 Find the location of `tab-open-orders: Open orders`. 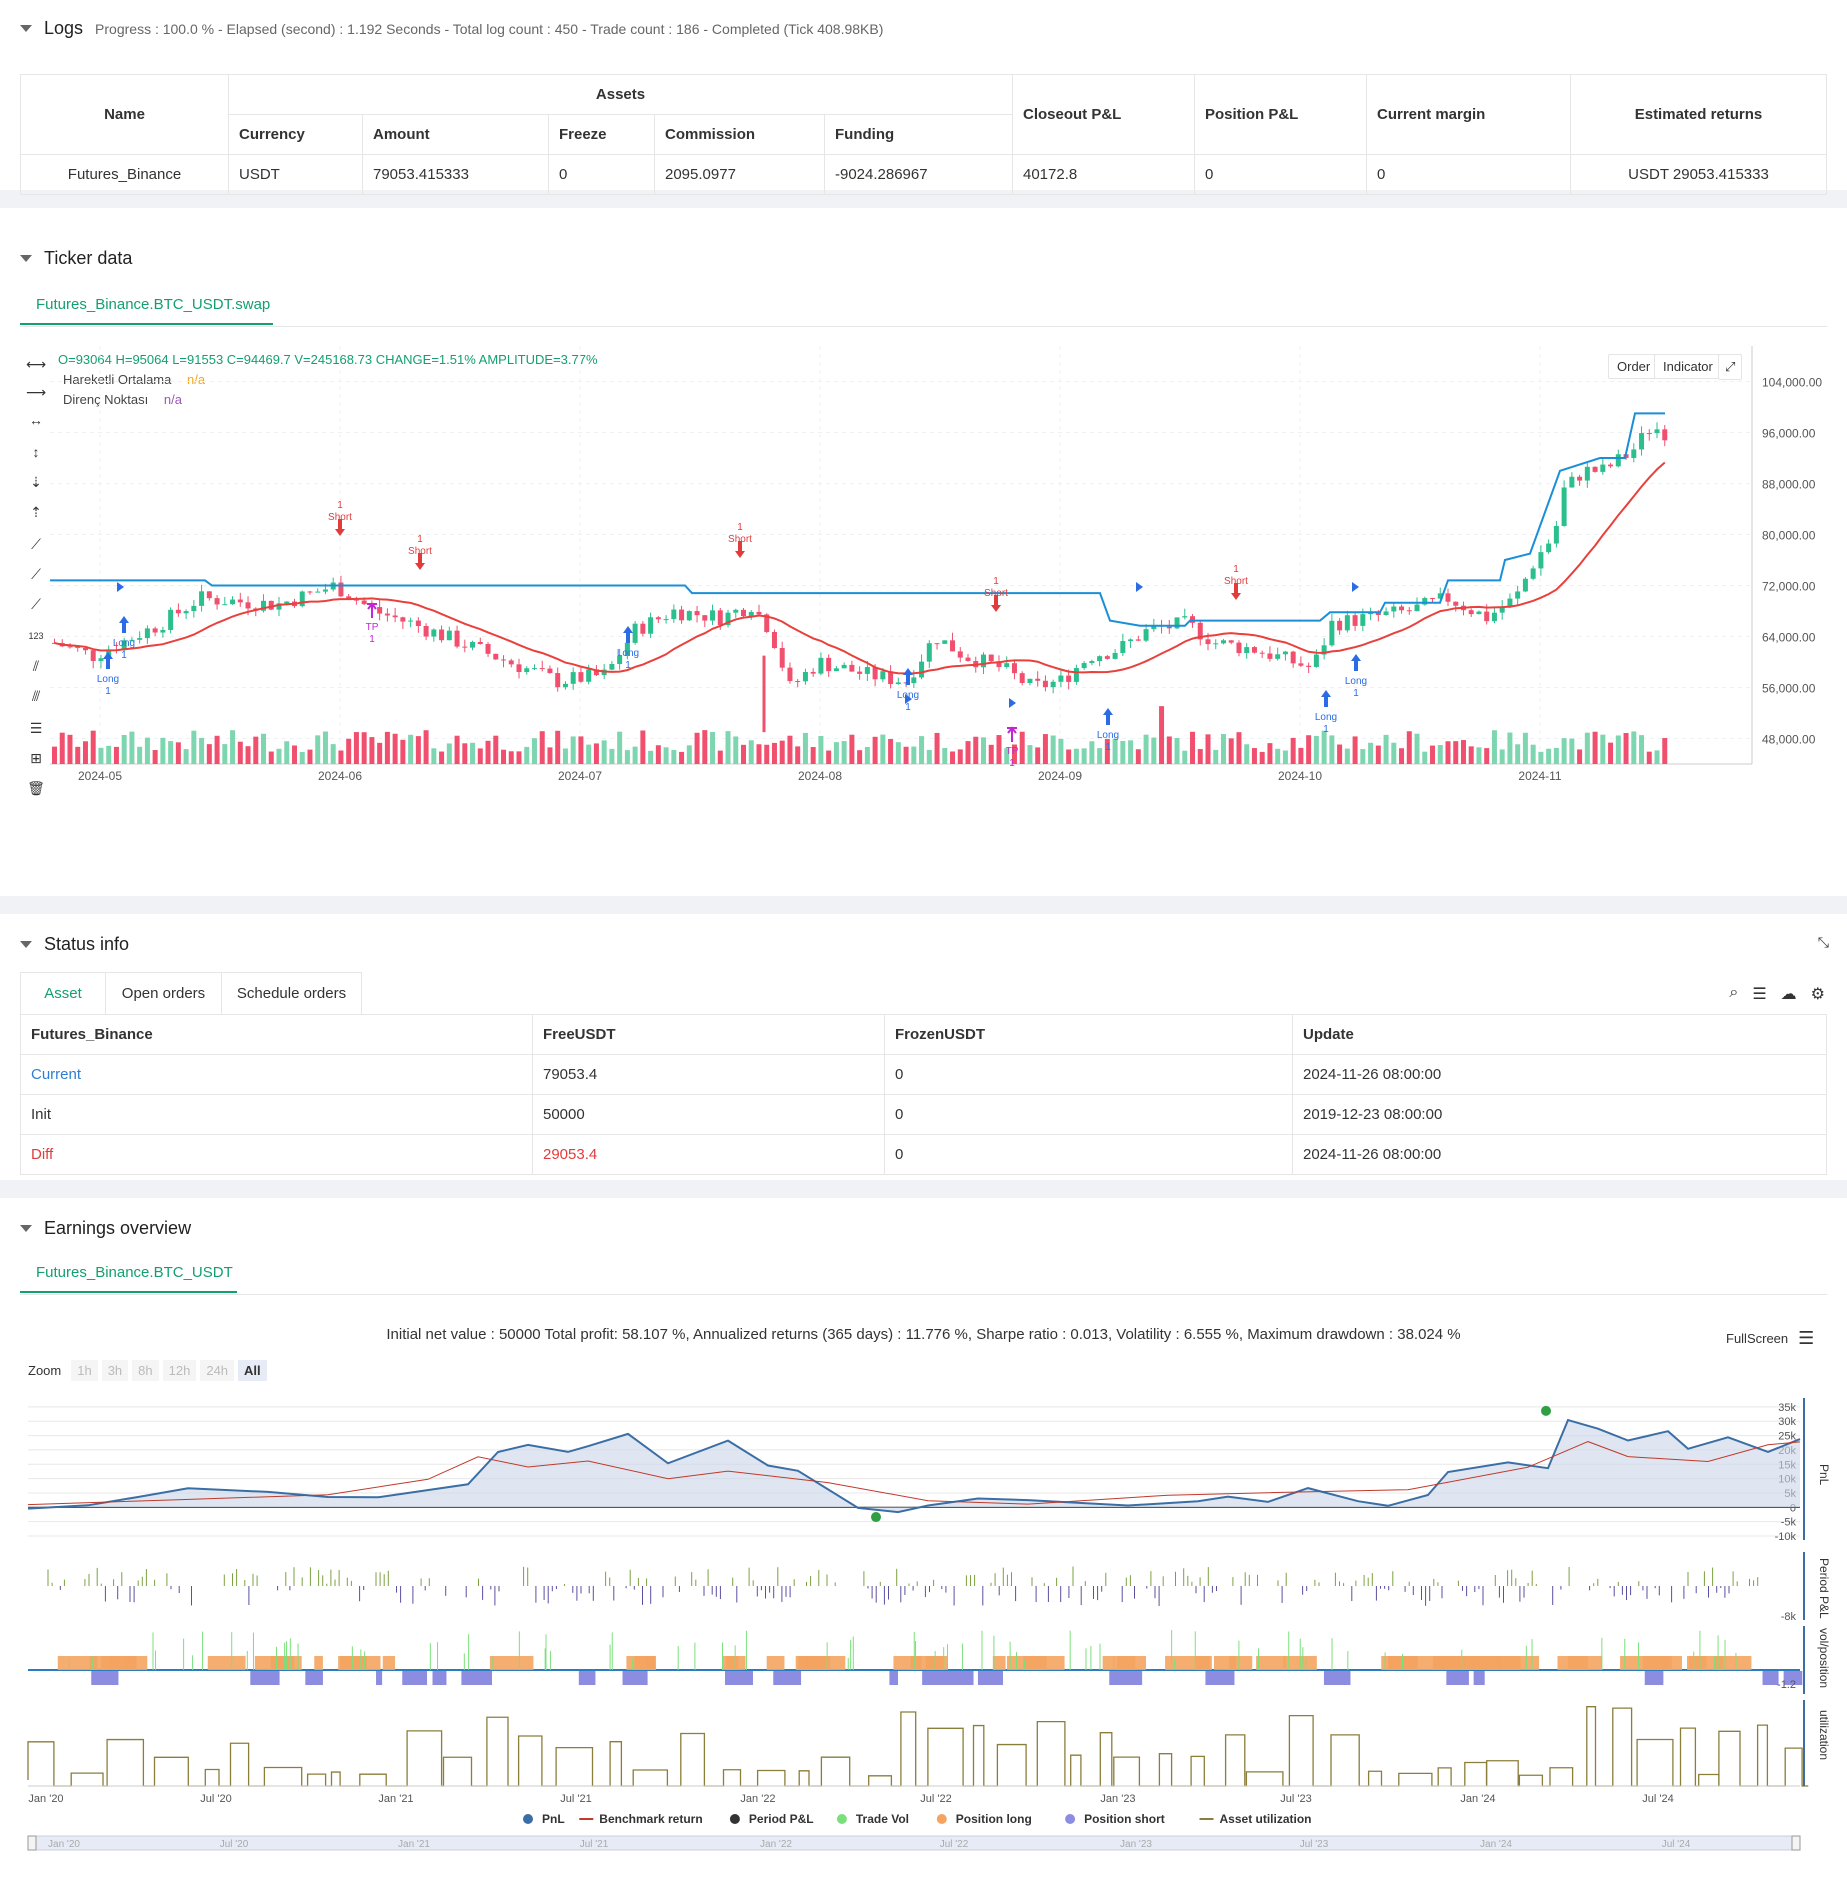

tab-open-orders: Open orders is located at coordinates (164, 993).